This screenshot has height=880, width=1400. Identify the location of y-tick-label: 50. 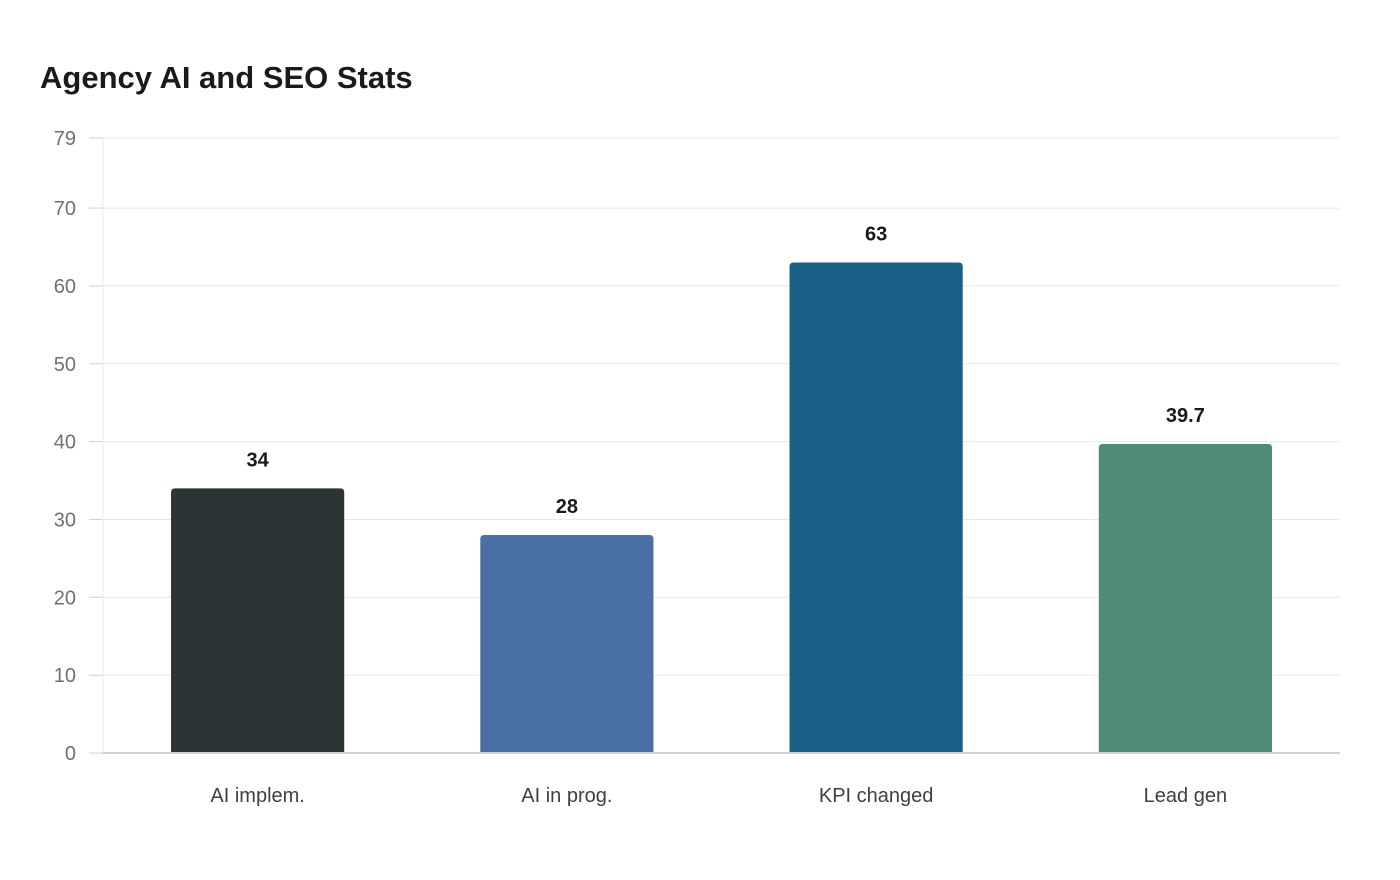
(65, 365).